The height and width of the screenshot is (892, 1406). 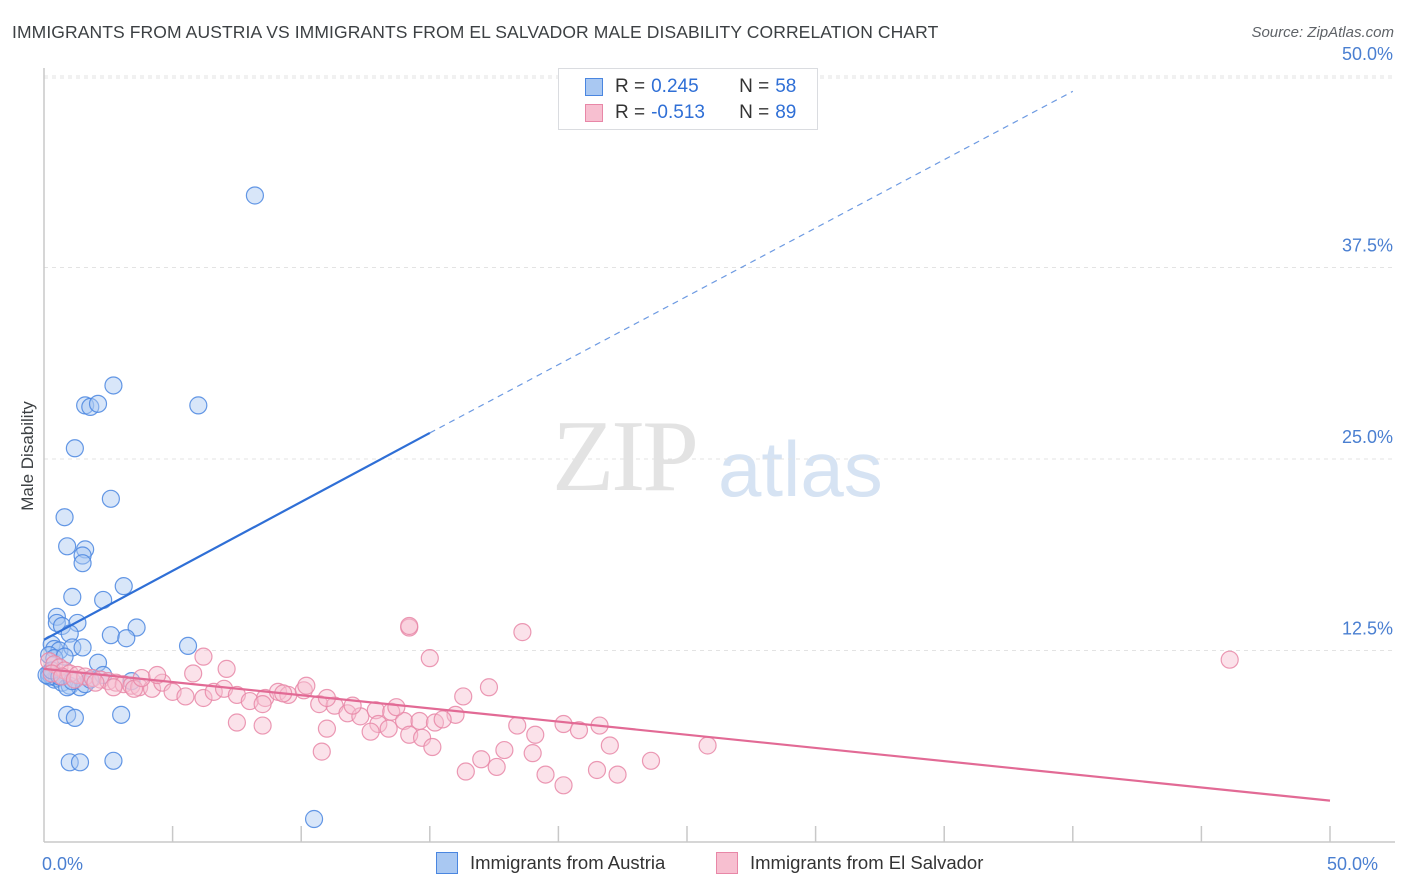 I want to click on y-tick-label: 25.0%, so click(x=1367, y=437).